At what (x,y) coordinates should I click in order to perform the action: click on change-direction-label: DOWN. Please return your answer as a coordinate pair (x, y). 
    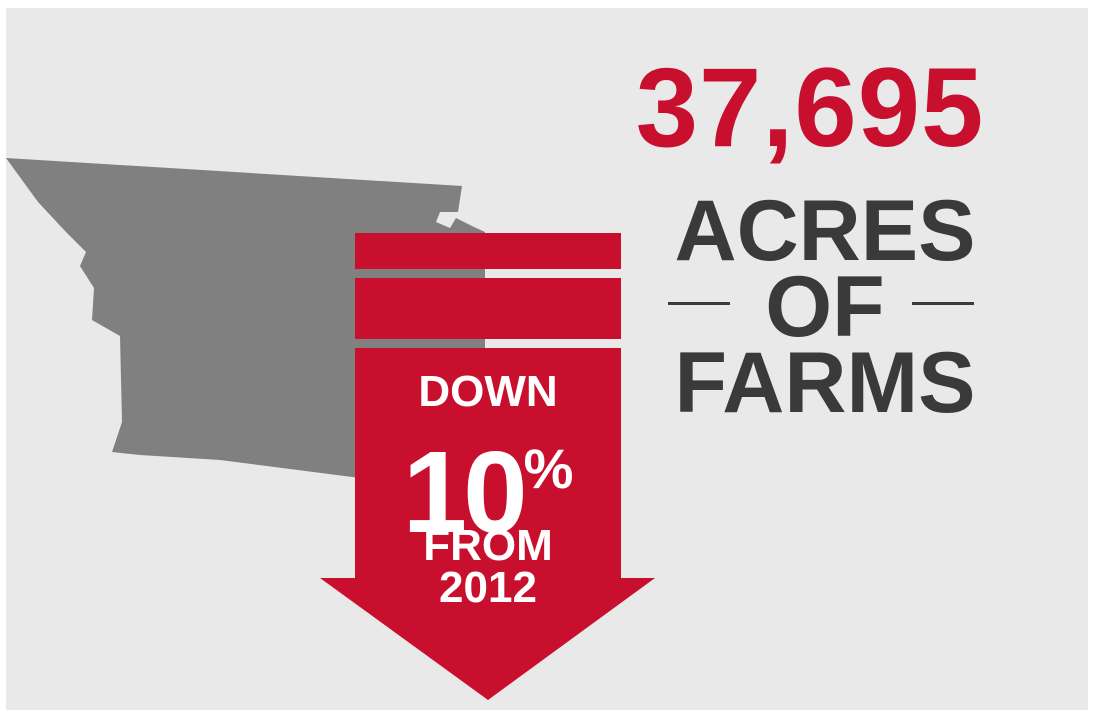
    Looking at the image, I should click on (488, 391).